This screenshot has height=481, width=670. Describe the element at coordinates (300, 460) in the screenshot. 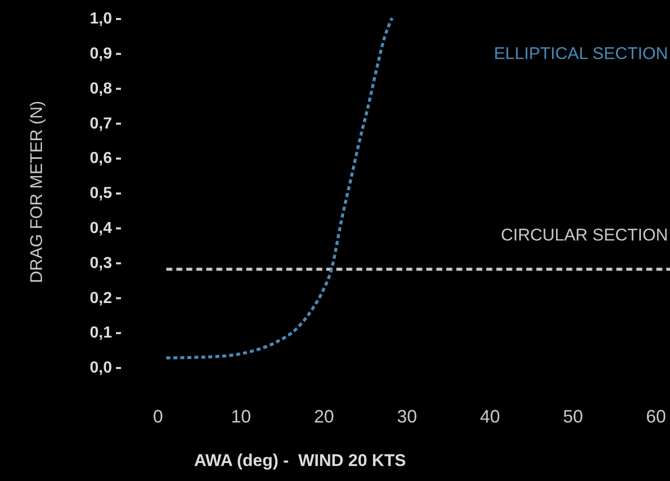

I see `x-axis-title: AWA (deg) - WIND 20 KTS` at that location.